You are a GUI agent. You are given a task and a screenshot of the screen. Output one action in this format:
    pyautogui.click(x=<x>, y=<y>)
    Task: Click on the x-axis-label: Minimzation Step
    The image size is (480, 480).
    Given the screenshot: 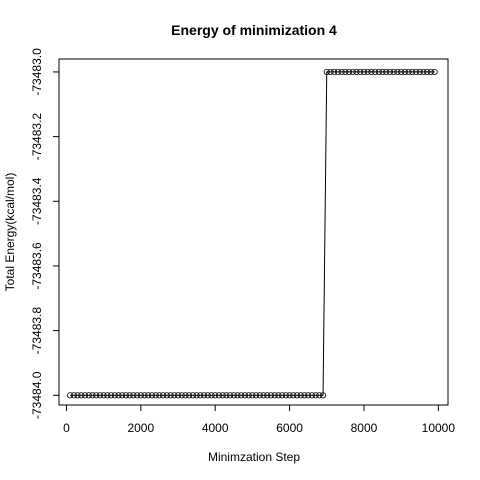 What is the action you would take?
    pyautogui.click(x=254, y=457)
    